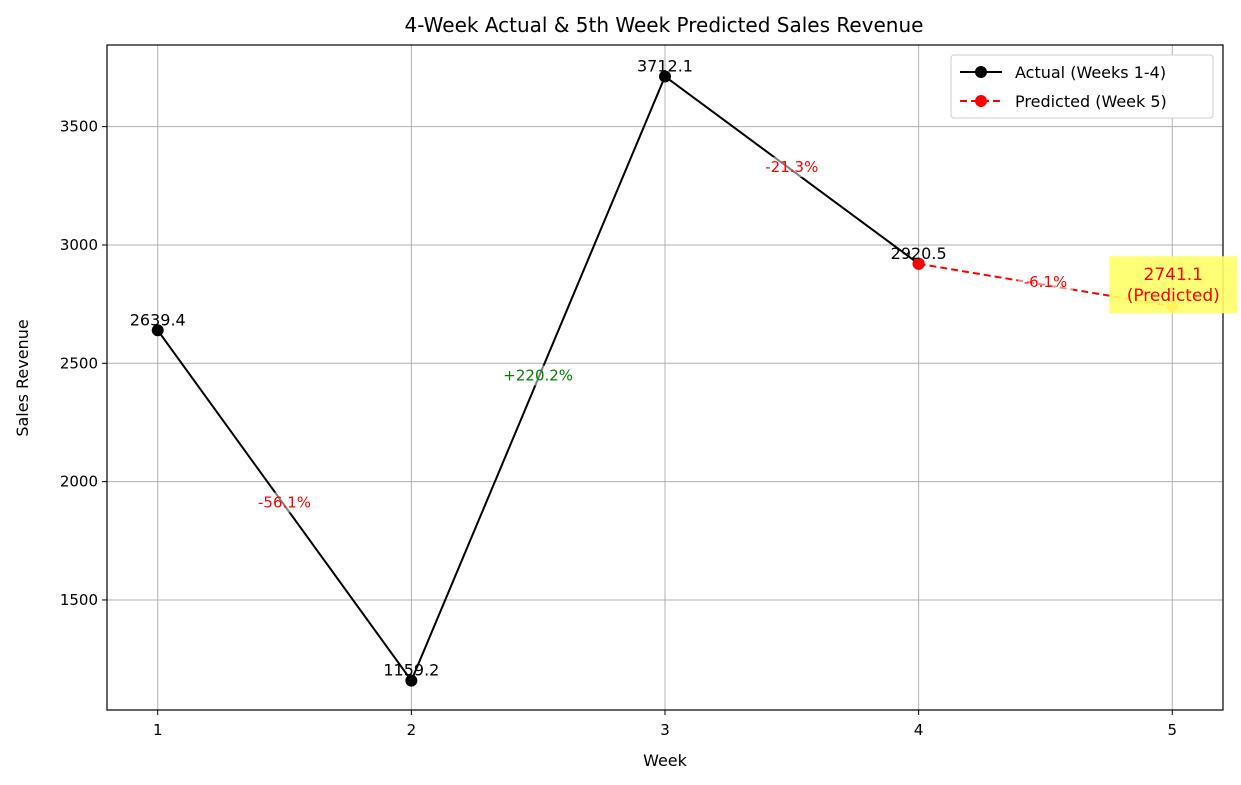  What do you see at coordinates (665, 760) in the screenshot?
I see `x-axis-label: Week` at bounding box center [665, 760].